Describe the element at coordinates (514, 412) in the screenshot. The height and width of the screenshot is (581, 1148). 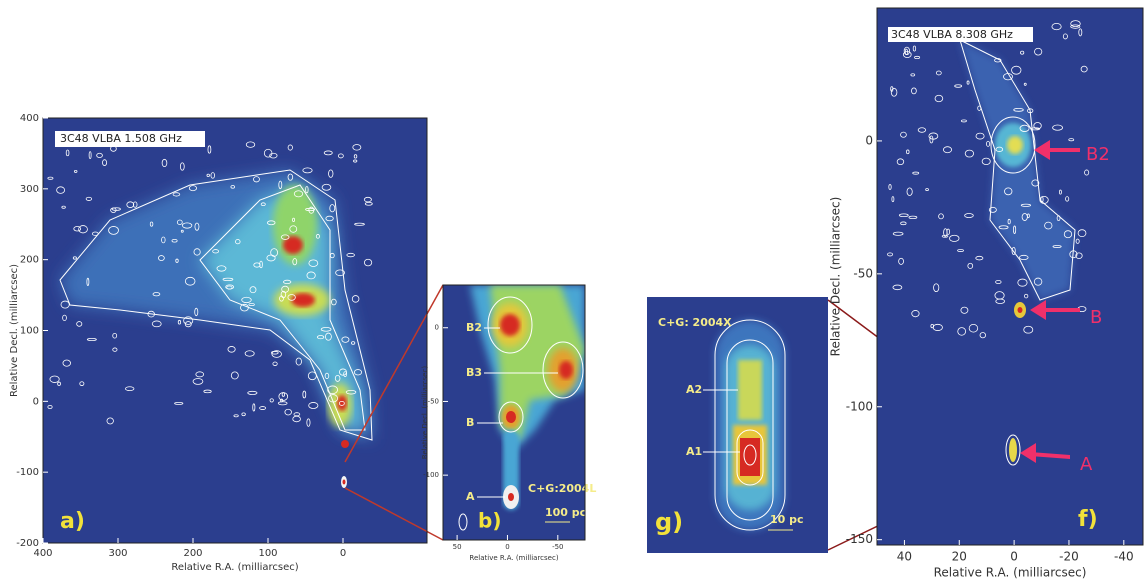
I see `panel-b-image` at that location.